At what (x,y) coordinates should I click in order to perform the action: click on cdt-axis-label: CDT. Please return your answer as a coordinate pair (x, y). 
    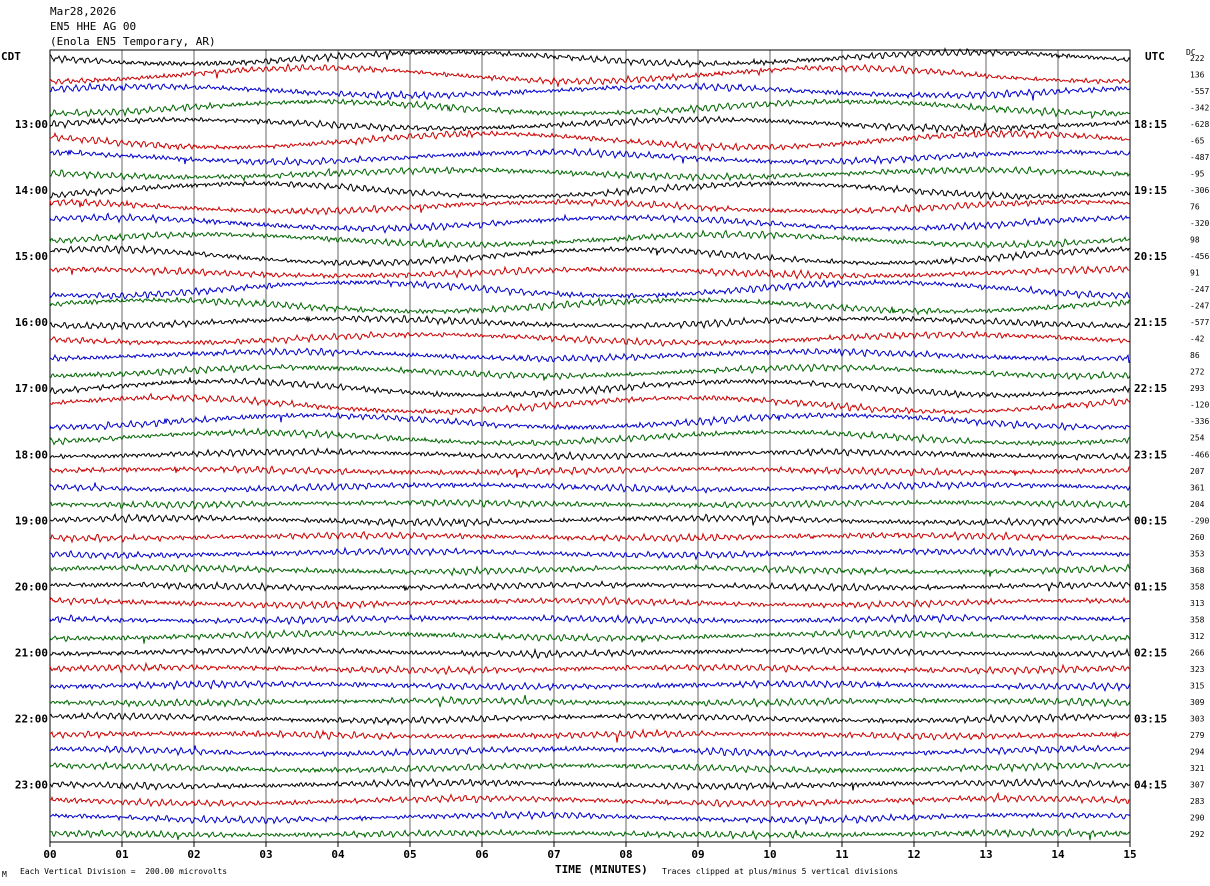
    Looking at the image, I should click on (11, 56).